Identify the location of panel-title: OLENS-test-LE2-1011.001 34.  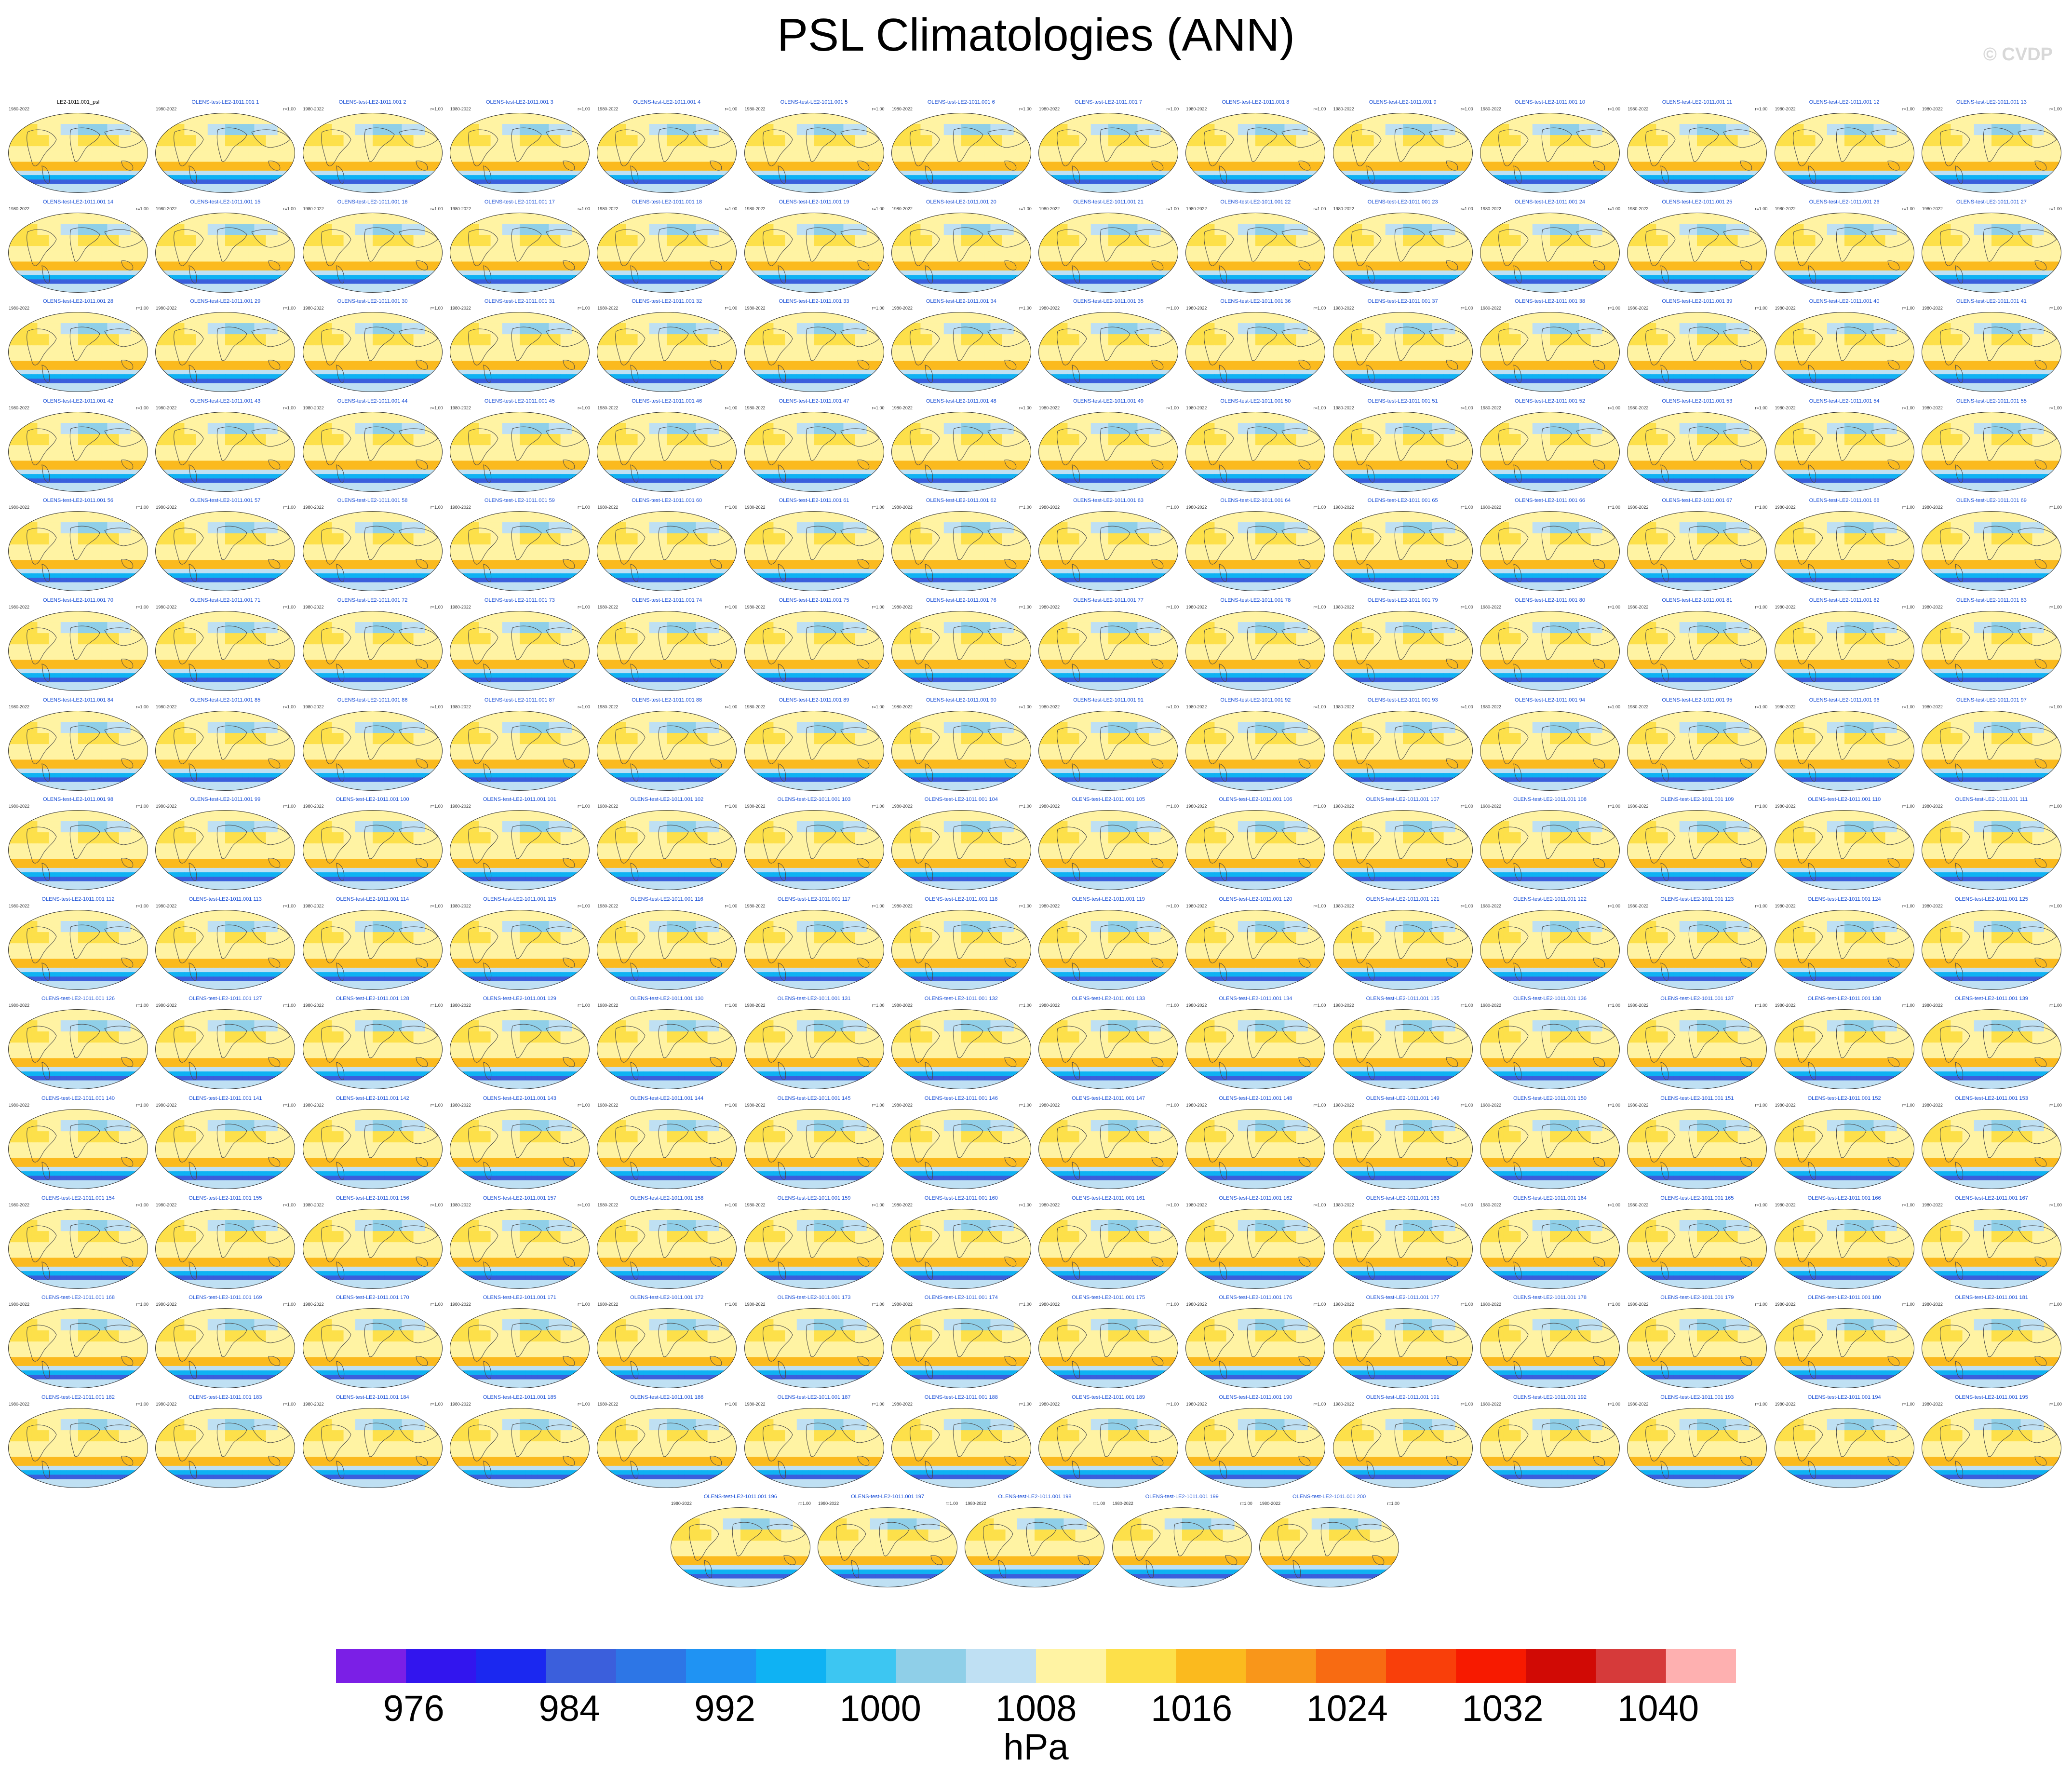
(961, 301).